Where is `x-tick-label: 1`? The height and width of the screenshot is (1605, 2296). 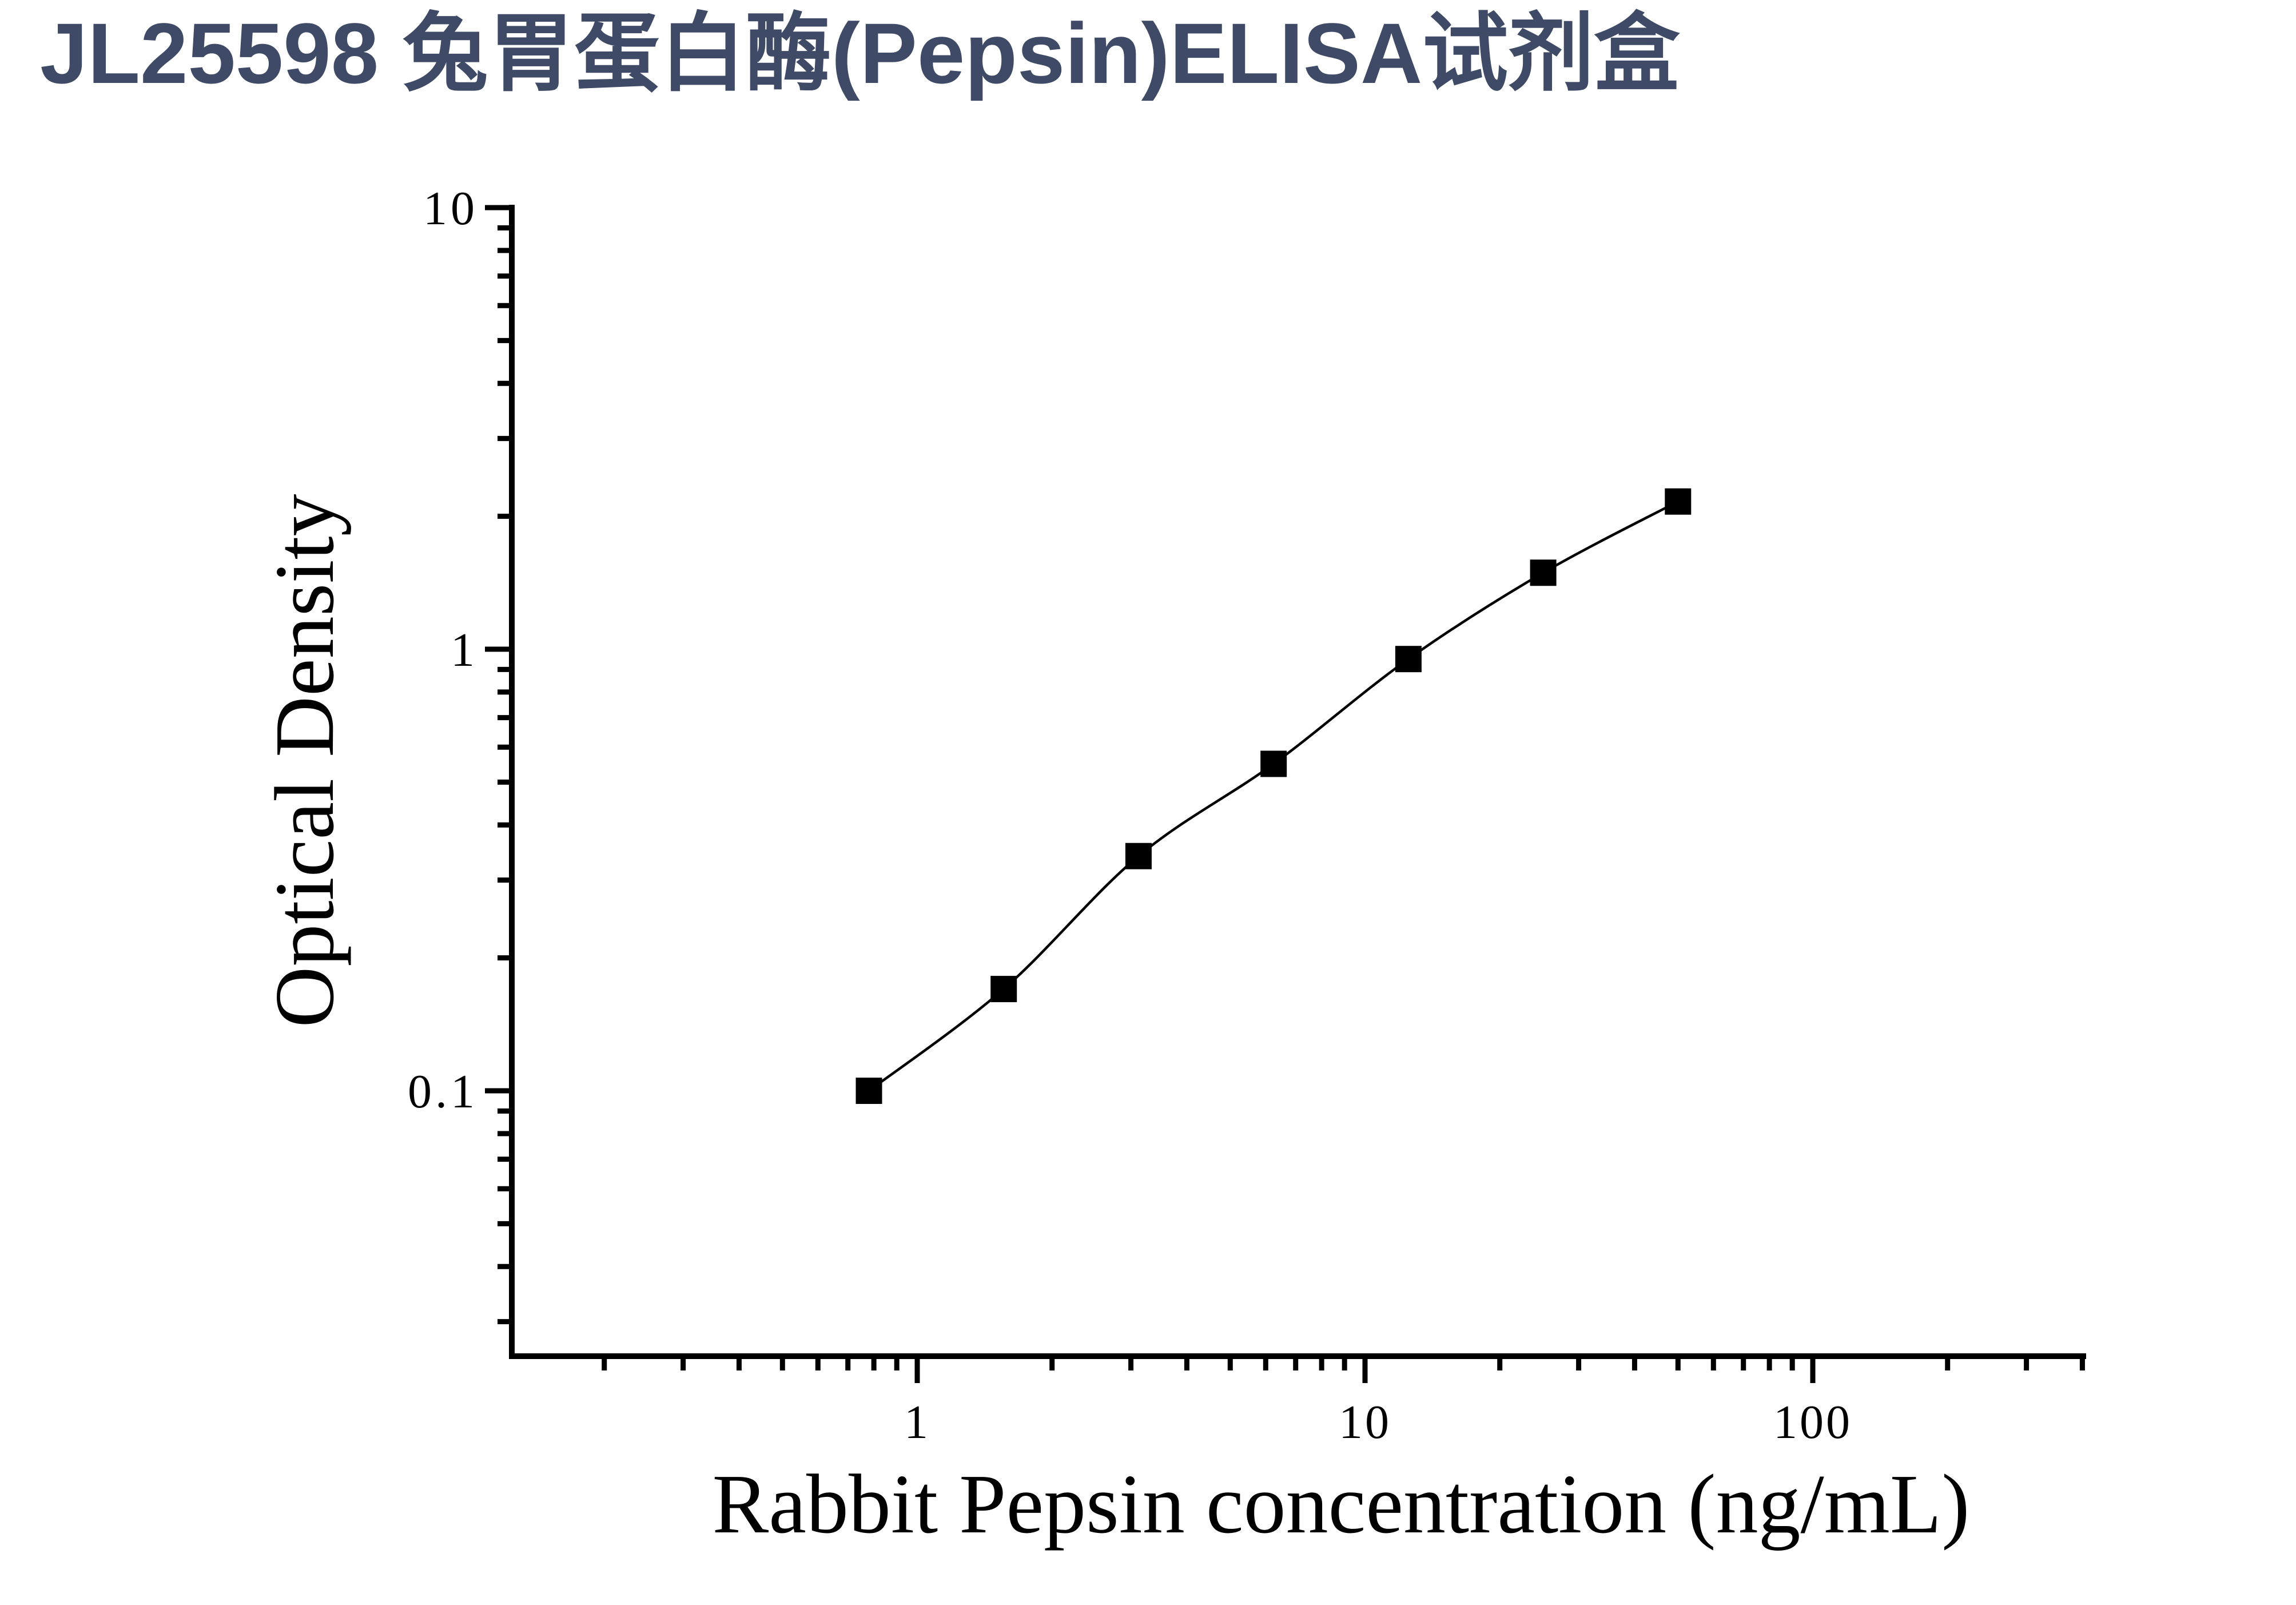 x-tick-label: 1 is located at coordinates (917, 1422).